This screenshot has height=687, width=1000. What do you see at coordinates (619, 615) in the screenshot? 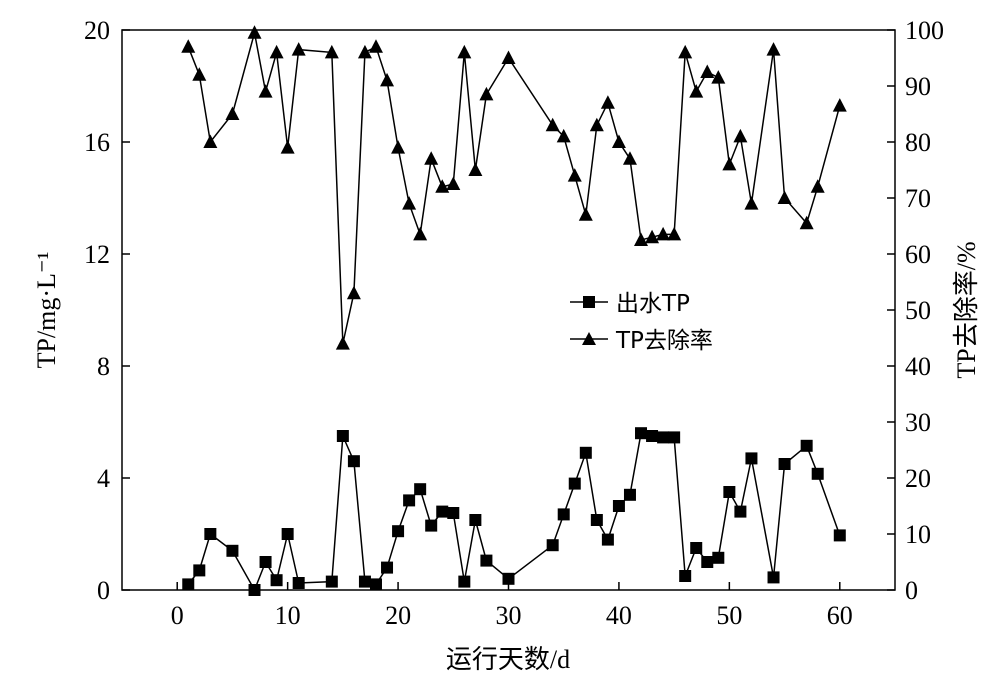
I see `x-tick-label: 40` at bounding box center [619, 615].